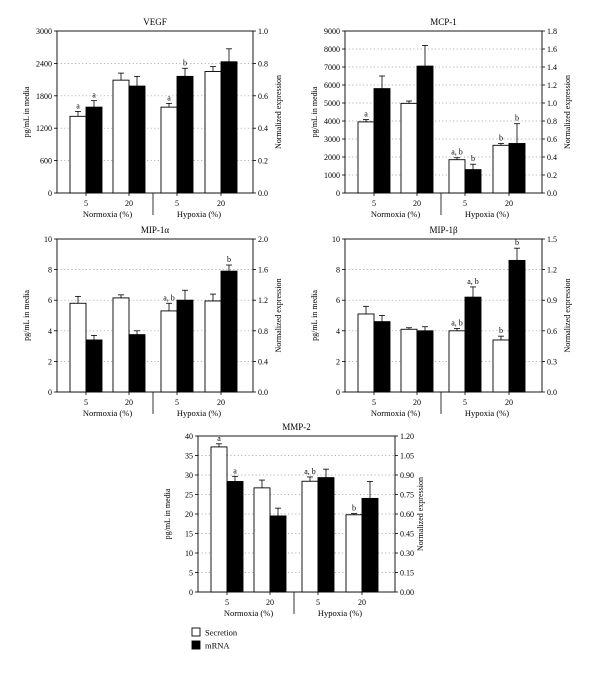 Image resolution: width=600 pixels, height=675 pixels. Describe the element at coordinates (155, 22) in the screenshot. I see `chart-title: VEGF` at that location.